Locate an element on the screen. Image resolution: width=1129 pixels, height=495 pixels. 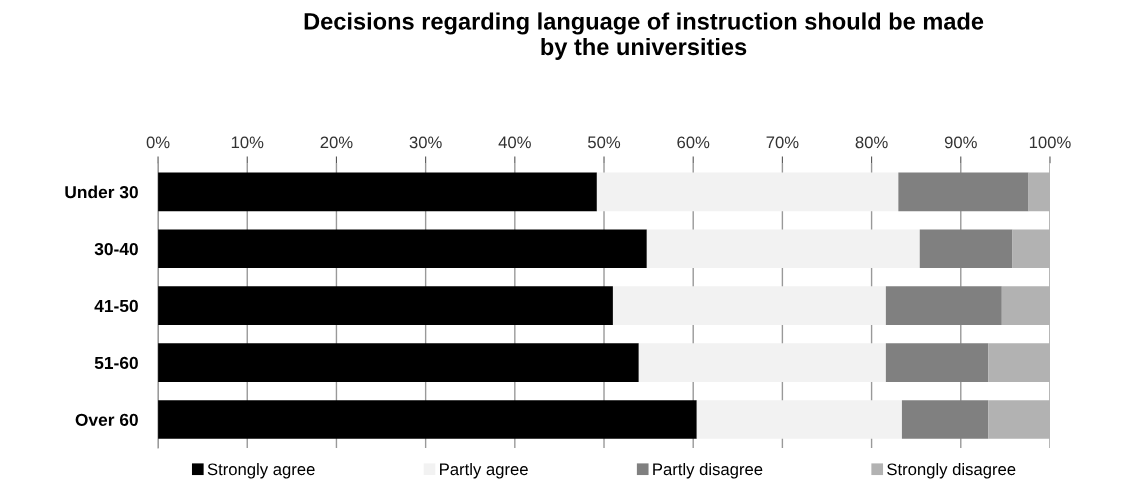
y-tick-label: 51-60 is located at coordinates (116, 363).